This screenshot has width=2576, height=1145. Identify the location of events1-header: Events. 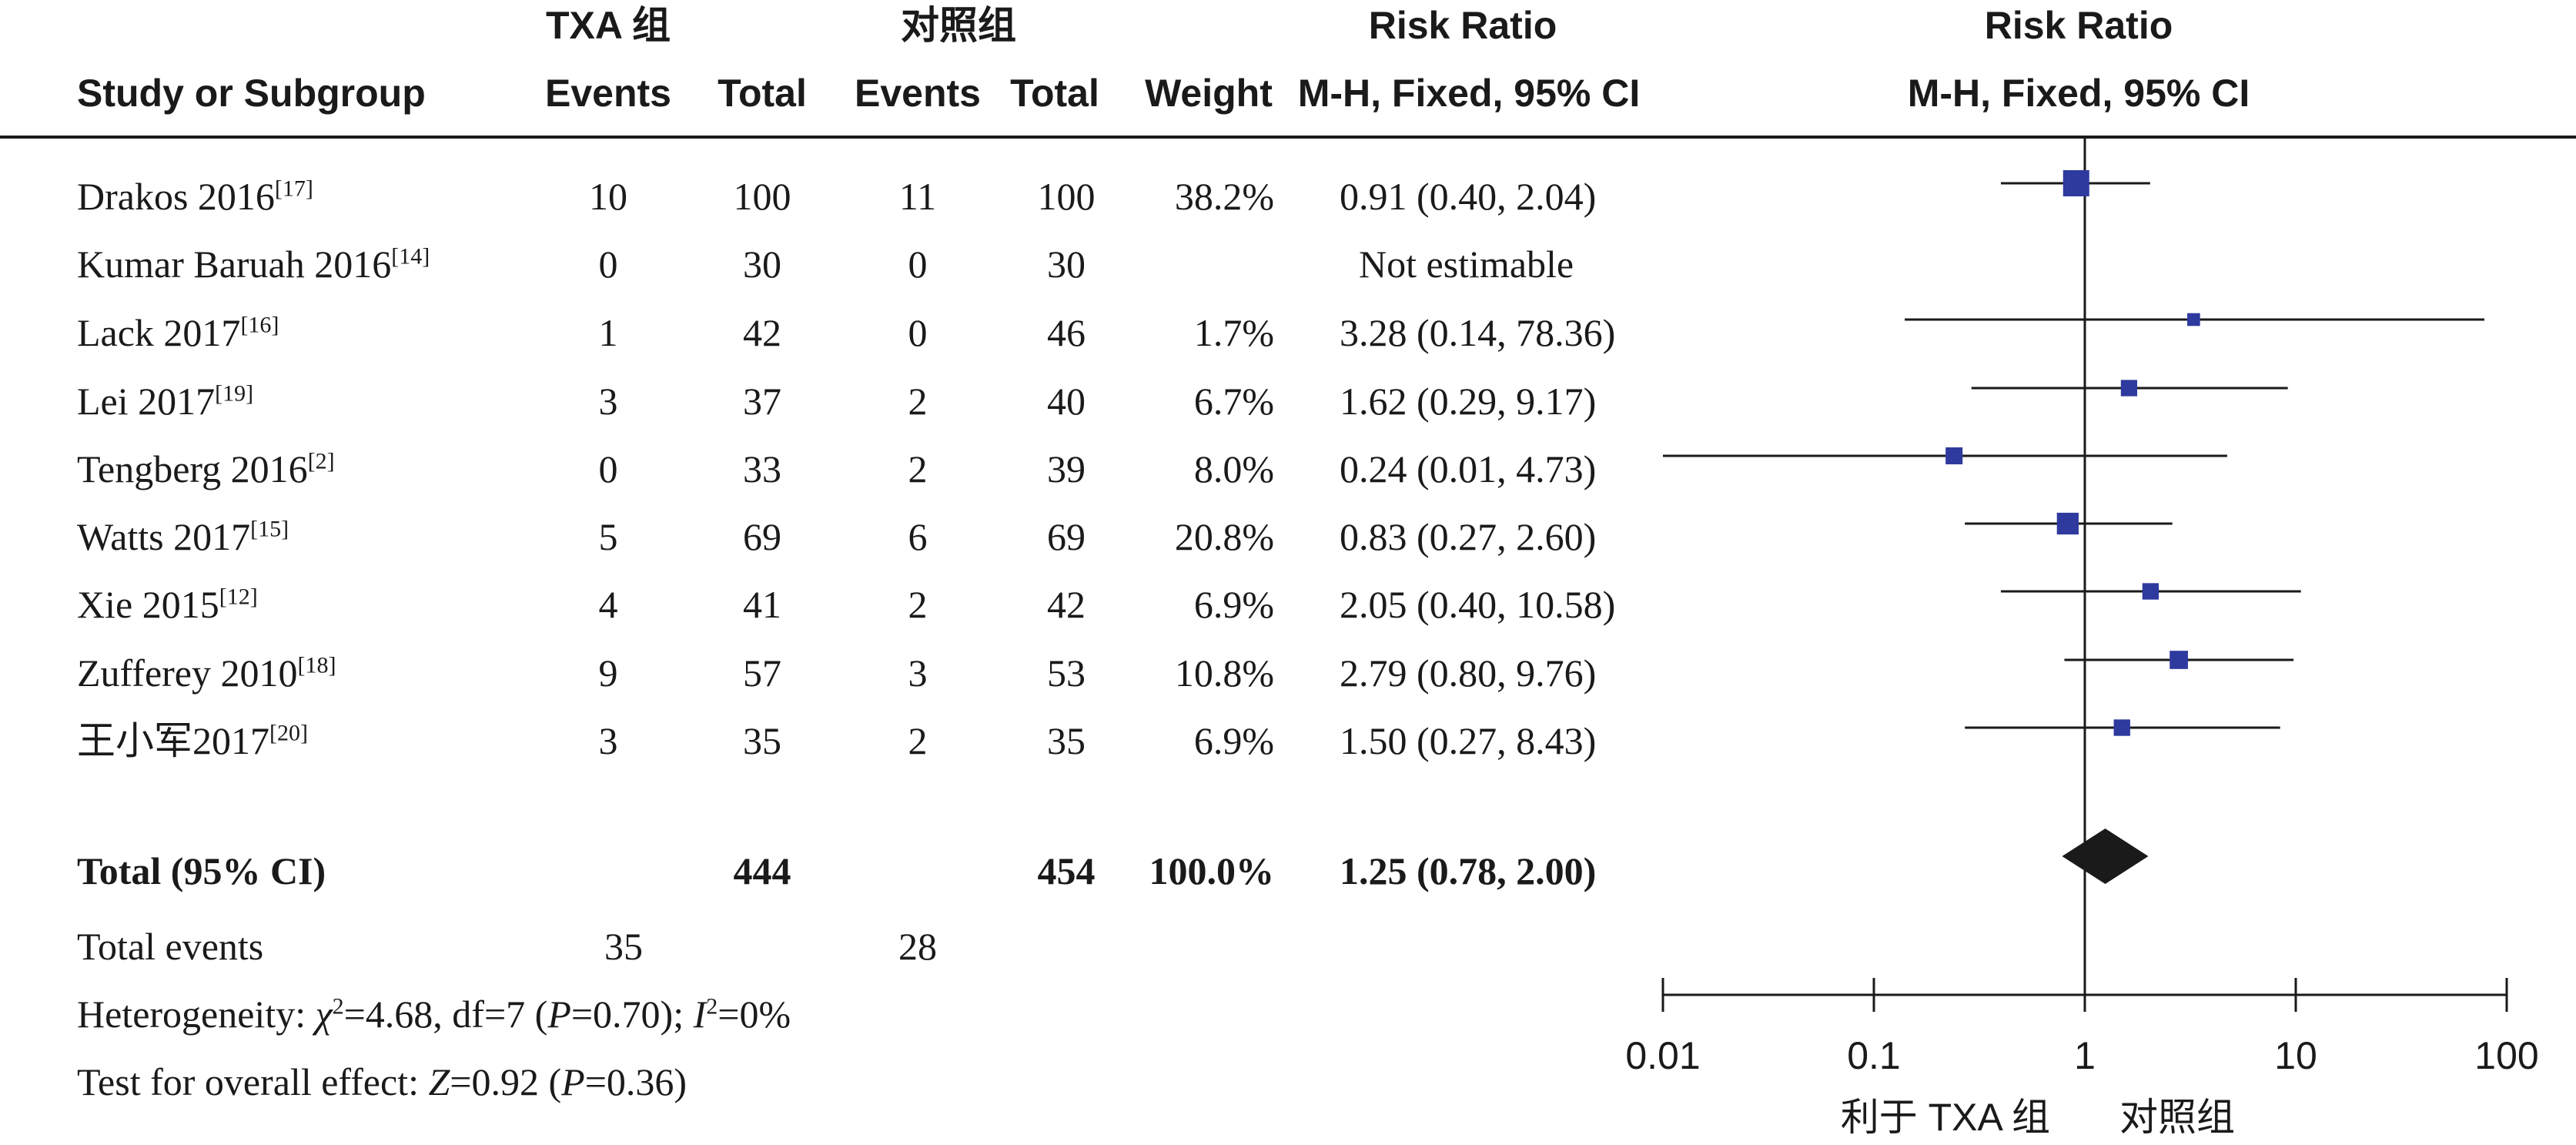
(608, 93).